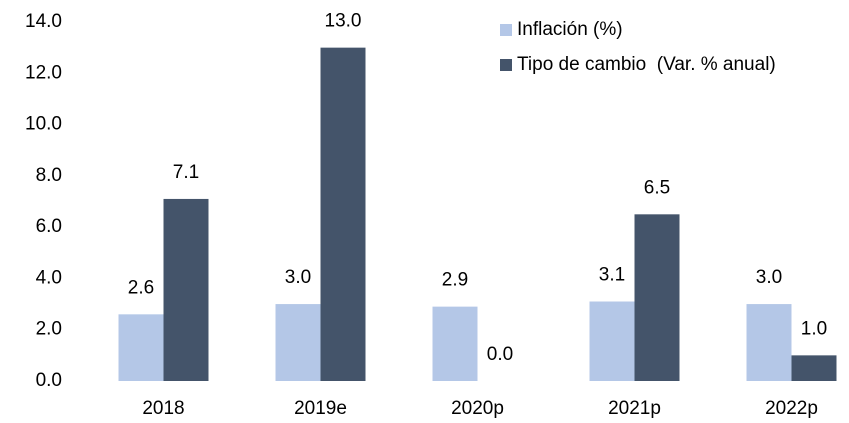 The height and width of the screenshot is (423, 849). Describe the element at coordinates (814, 328) in the screenshot. I see `value-label: 1.0` at that location.